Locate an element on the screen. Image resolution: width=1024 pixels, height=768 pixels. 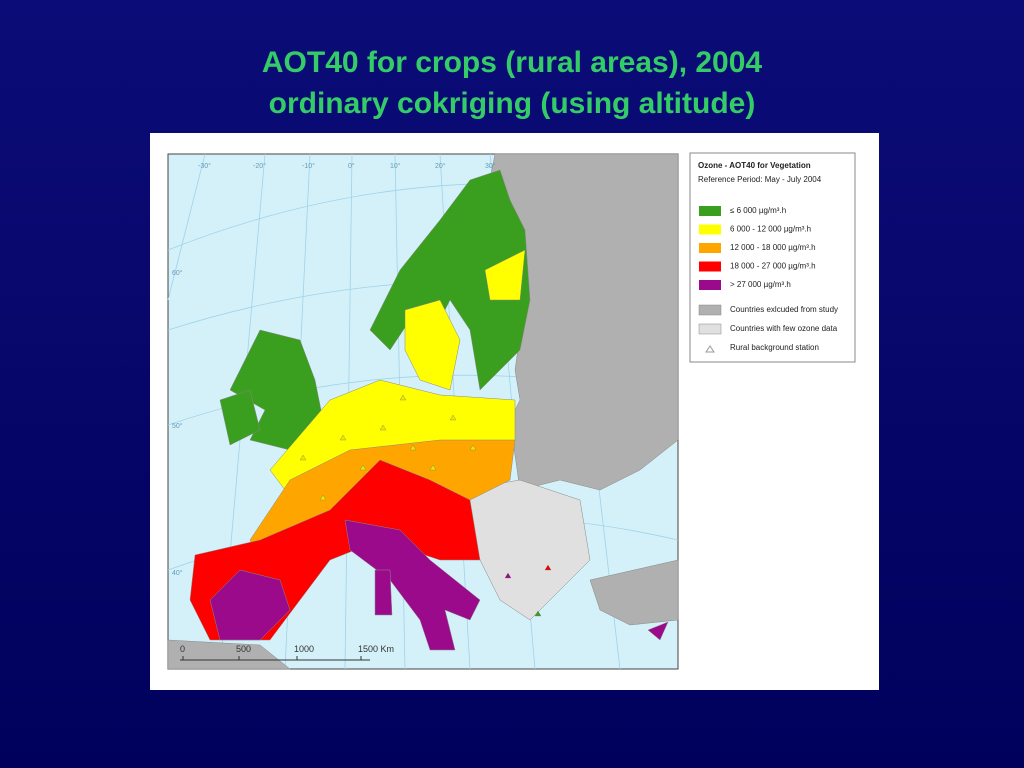
scale-label: 0 is located at coordinates (182, 649).